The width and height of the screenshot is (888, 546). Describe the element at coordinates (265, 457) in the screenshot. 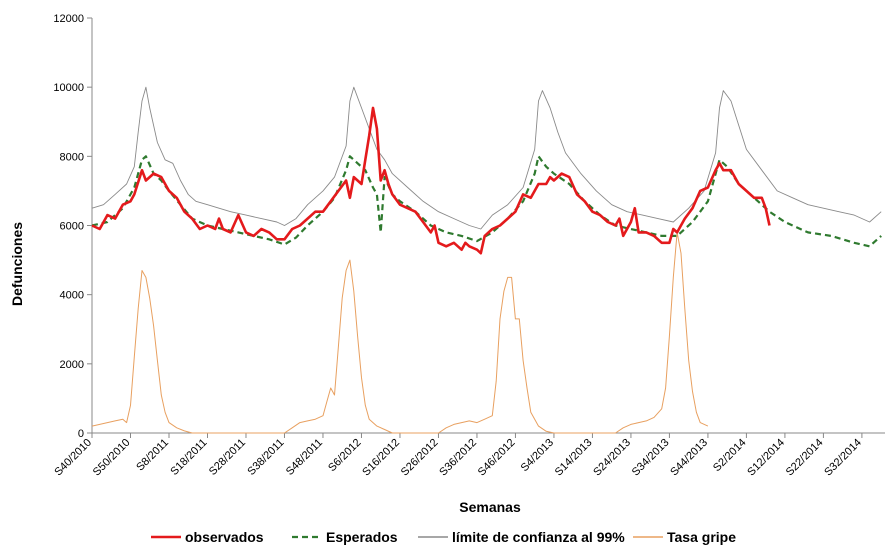

I see `x-tick-label: S38/2011` at that location.